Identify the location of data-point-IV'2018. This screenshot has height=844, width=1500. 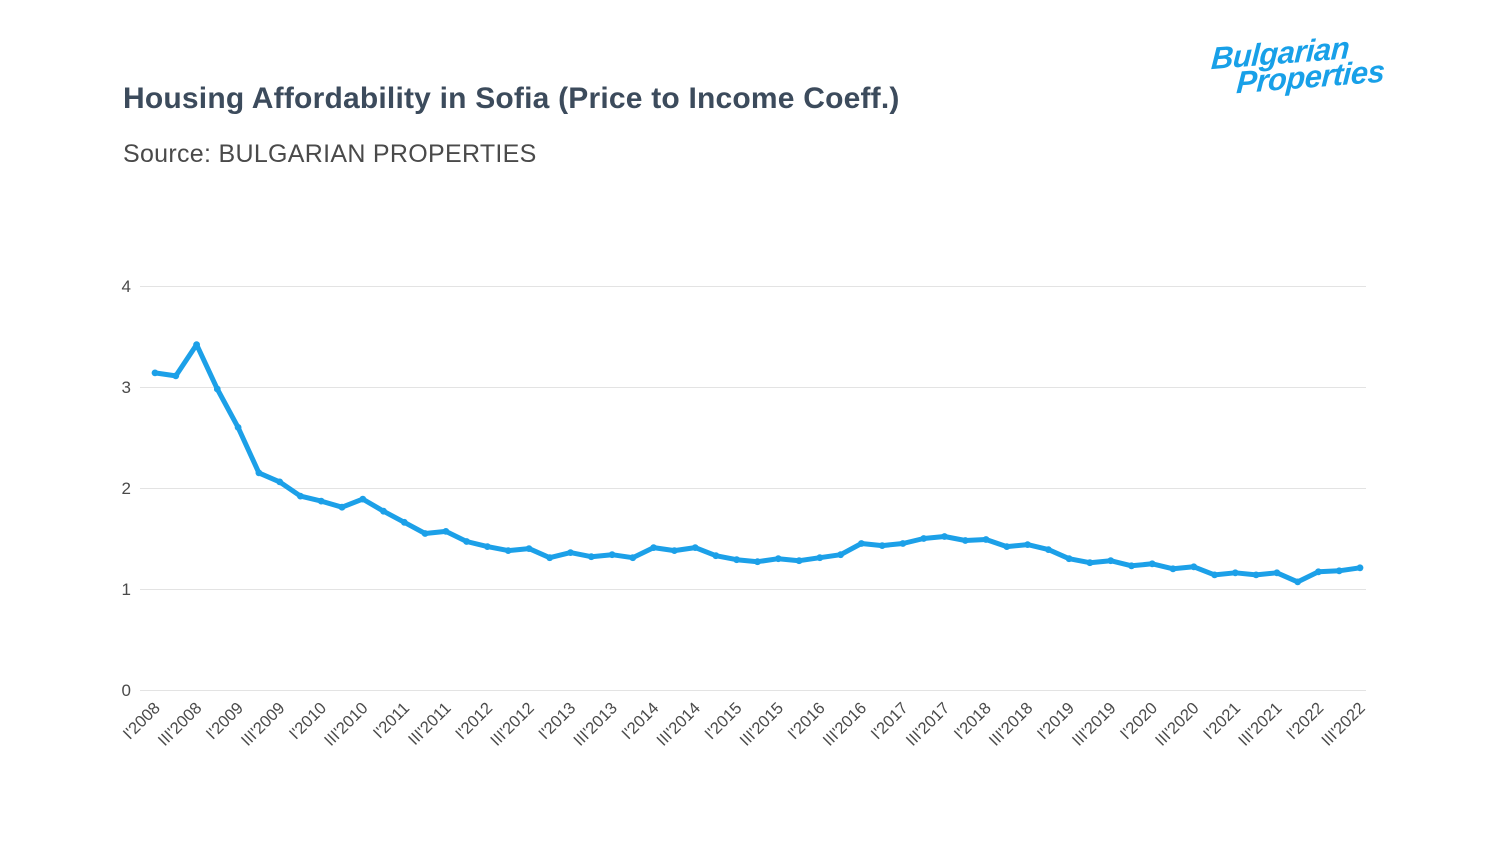
(1048, 549).